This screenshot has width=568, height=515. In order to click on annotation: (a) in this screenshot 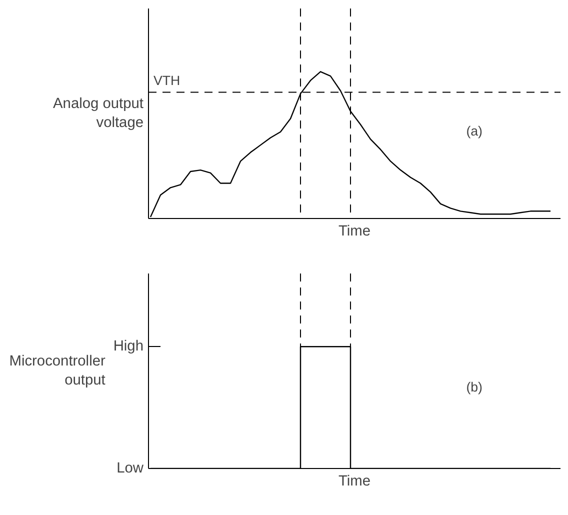, I will do `click(474, 131)`.